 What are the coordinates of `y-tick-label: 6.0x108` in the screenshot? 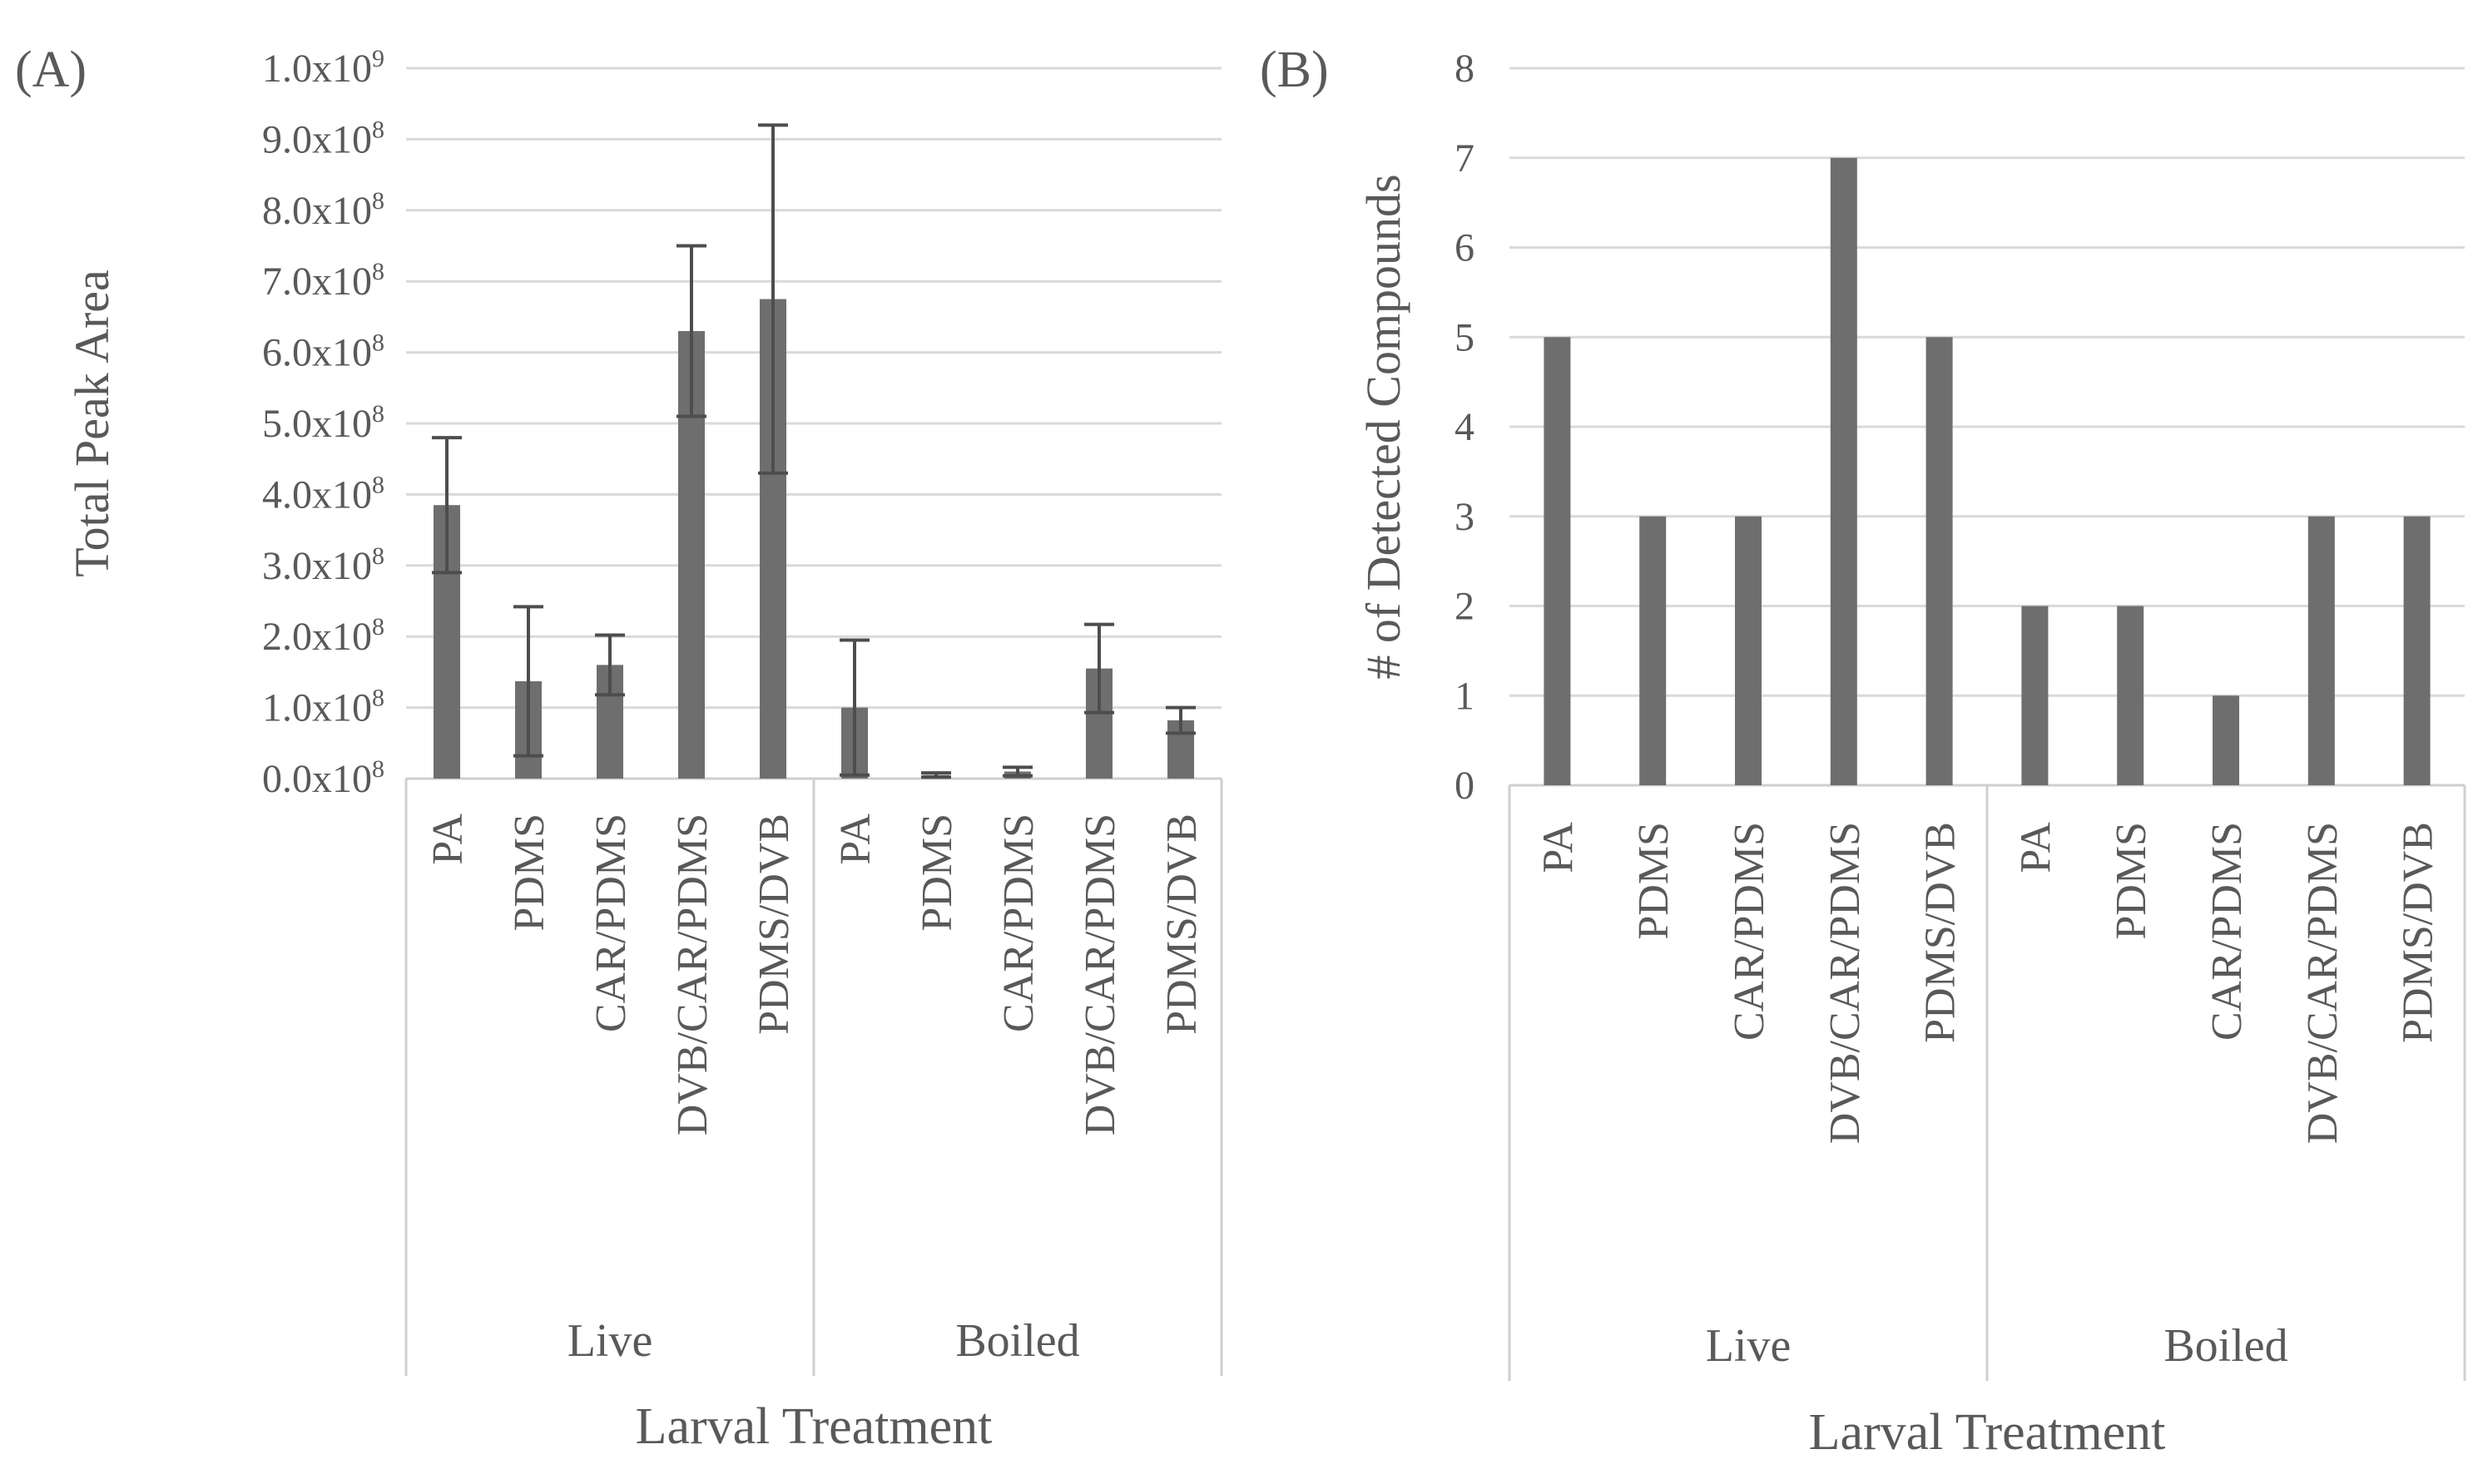 It's located at (323, 352).